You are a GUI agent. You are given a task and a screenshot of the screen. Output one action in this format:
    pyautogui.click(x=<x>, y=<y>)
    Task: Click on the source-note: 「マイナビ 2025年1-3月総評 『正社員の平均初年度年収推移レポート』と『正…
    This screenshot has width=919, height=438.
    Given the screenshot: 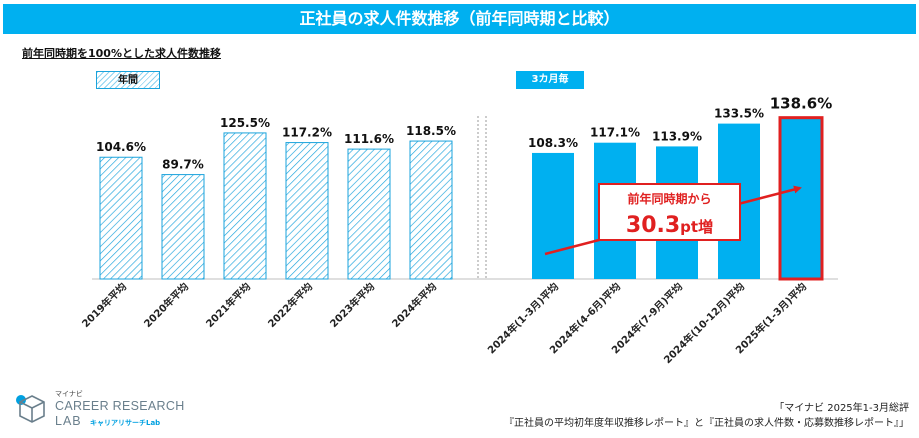 What is the action you would take?
    pyautogui.click(x=706, y=416)
    